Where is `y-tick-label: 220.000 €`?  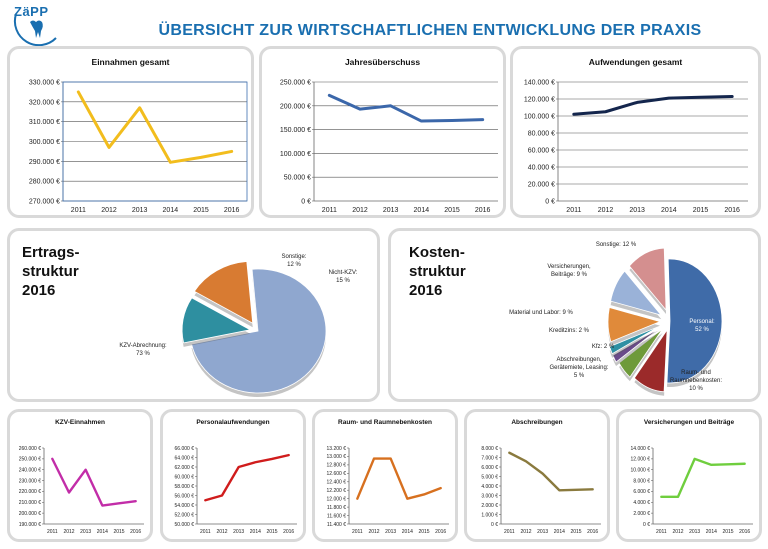 y-tick-label: 220.000 € is located at coordinates (30, 492).